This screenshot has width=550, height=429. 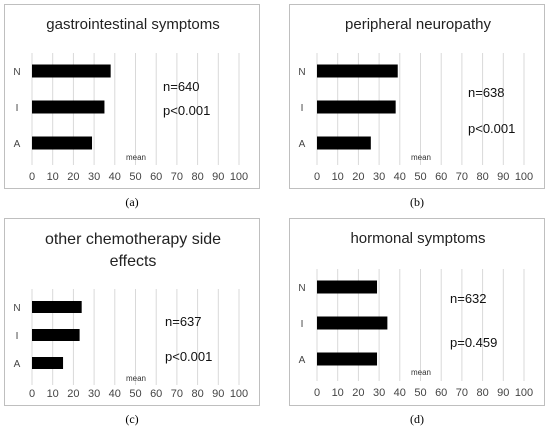 What do you see at coordinates (181, 86) in the screenshot?
I see `stat-annotation: n=640` at bounding box center [181, 86].